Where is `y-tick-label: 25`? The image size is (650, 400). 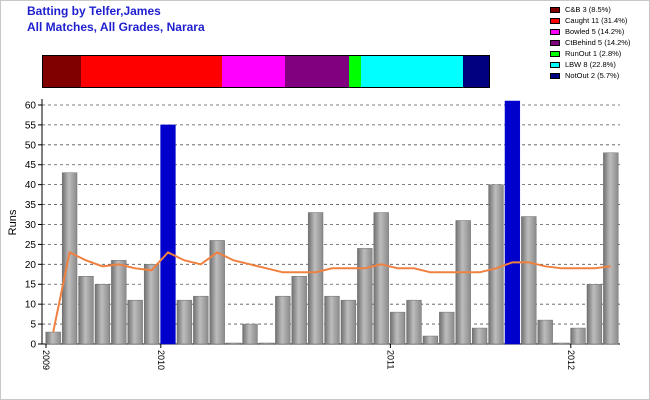 y-tick-label: 25 is located at coordinates (31, 245).